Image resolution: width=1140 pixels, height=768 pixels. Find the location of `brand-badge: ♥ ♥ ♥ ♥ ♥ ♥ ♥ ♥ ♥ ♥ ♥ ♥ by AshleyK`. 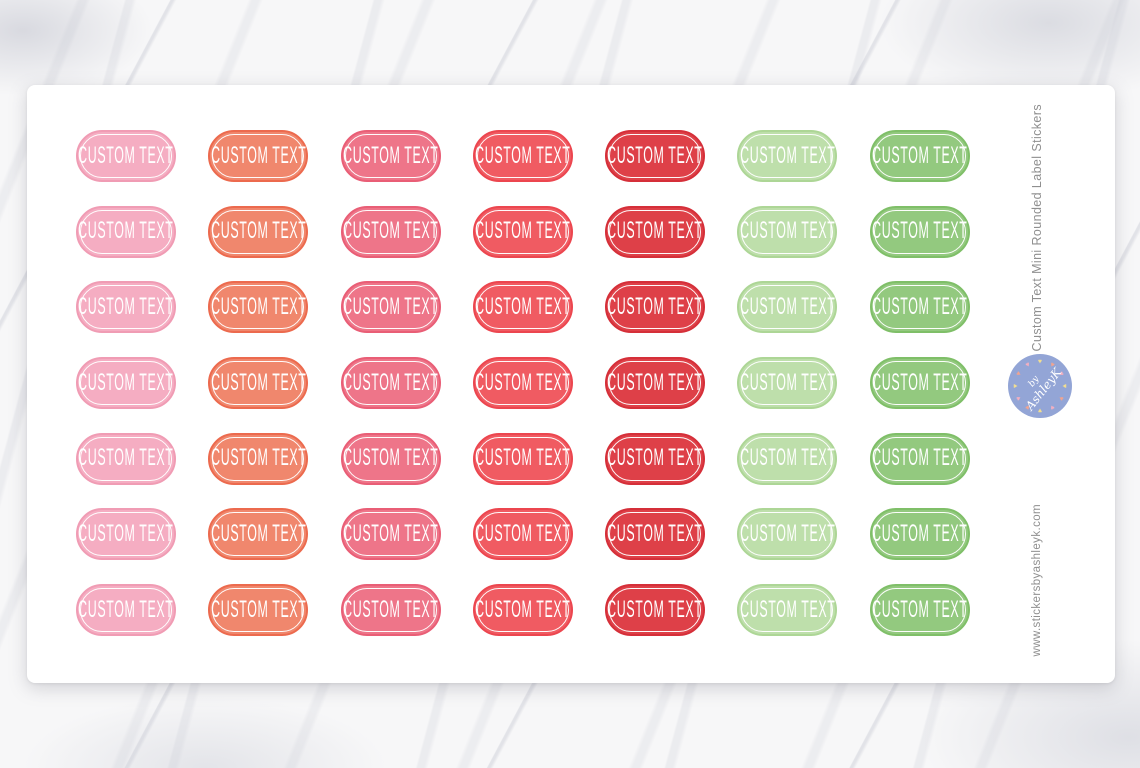

brand-badge: ♥ ♥ ♥ ♥ ♥ ♥ ♥ ♥ ♥ ♥ ♥ ♥ by AshleyK is located at coordinates (1040, 386).